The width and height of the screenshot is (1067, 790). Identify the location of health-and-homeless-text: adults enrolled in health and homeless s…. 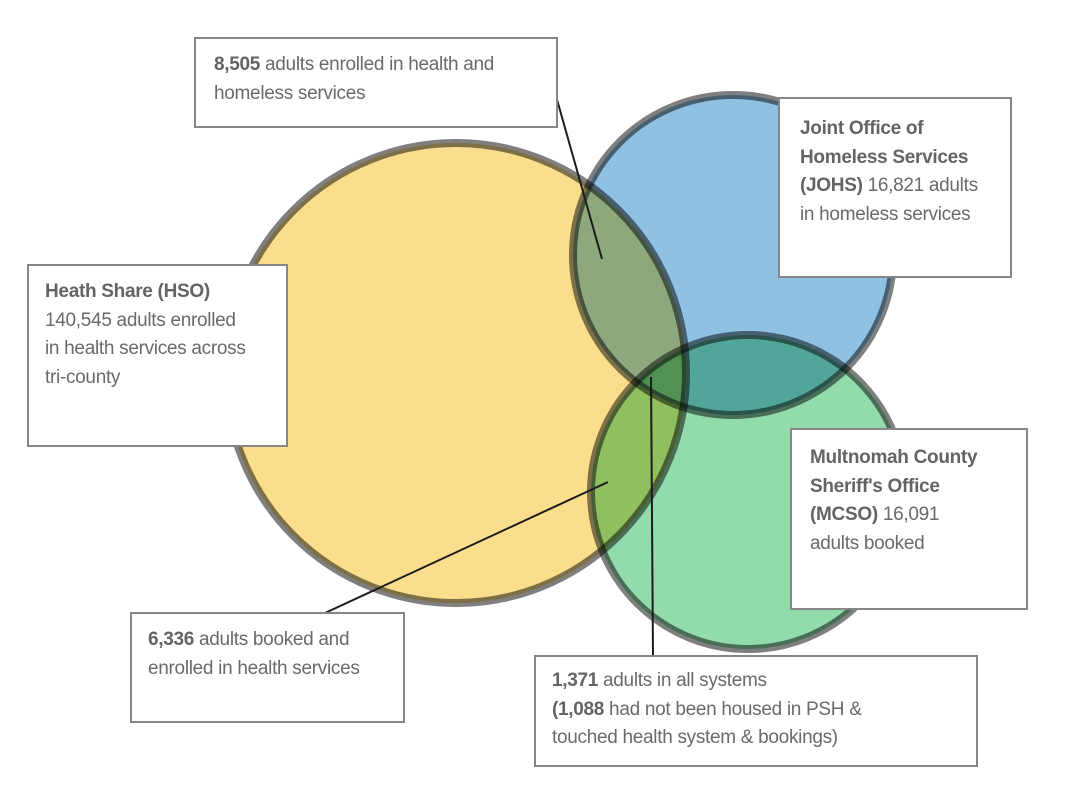
(354, 79).